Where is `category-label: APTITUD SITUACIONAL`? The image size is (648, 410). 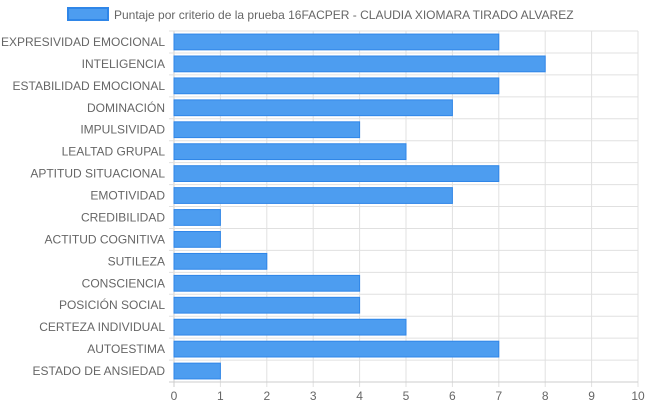
category-label: APTITUD SITUACIONAL is located at coordinates (97, 174).